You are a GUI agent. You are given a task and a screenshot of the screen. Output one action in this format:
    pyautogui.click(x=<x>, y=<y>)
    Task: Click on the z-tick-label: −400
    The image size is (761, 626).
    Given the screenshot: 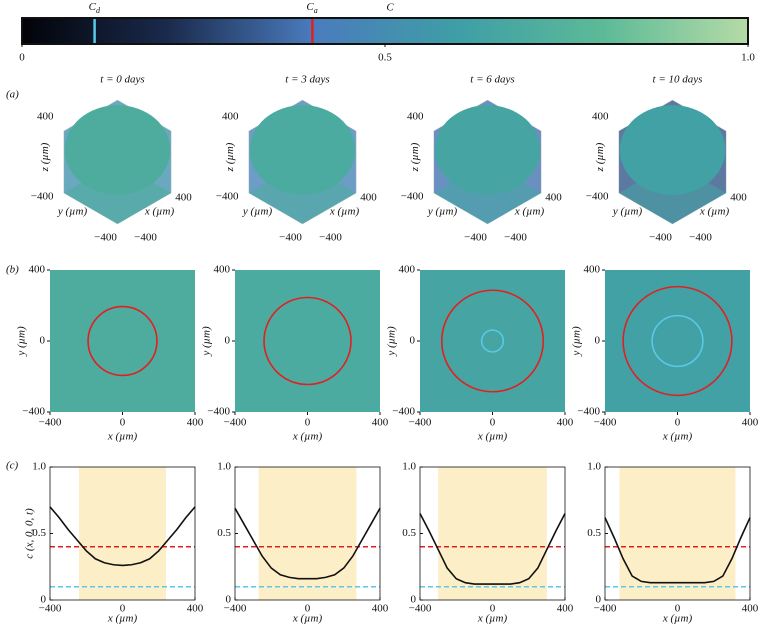 What is the action you would take?
    pyautogui.click(x=597, y=197)
    